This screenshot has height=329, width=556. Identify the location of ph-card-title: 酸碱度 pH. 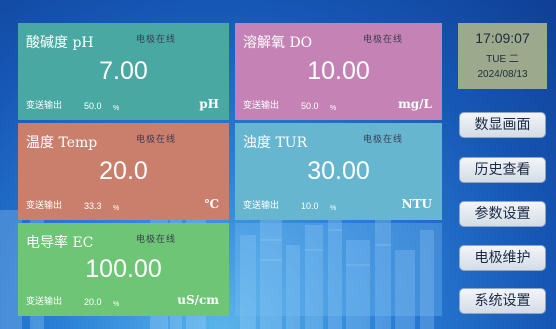
(60, 43).